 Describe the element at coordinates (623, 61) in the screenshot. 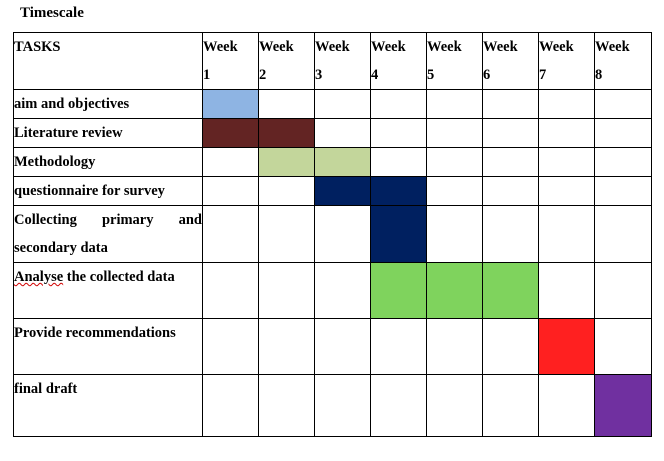

I see `week-header-8: Week 8` at that location.